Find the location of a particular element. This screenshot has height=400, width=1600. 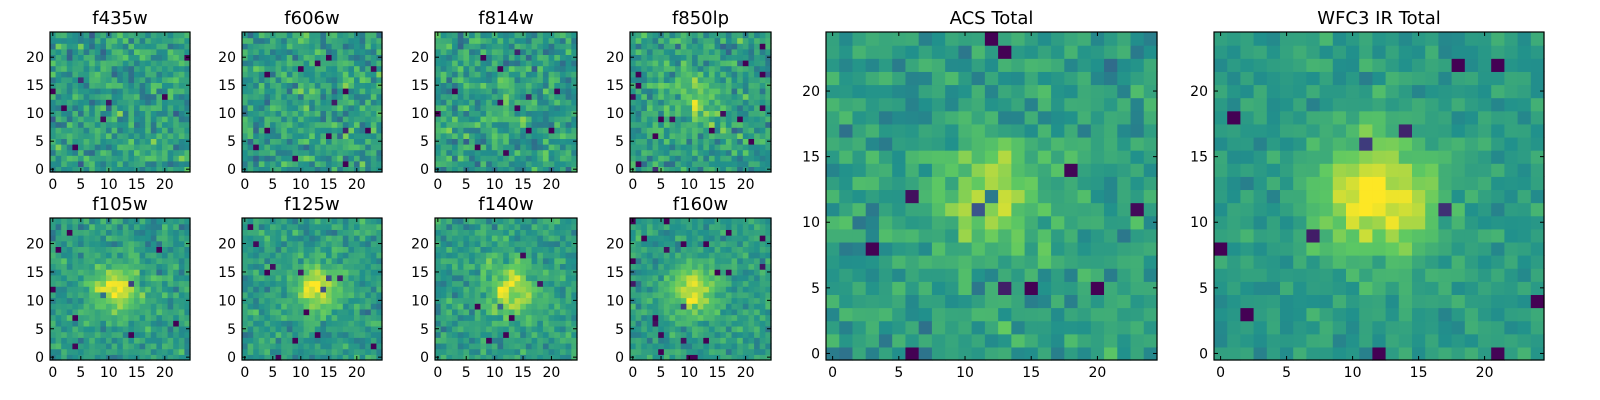

x-tick-label: 15 is located at coordinates (523, 185).